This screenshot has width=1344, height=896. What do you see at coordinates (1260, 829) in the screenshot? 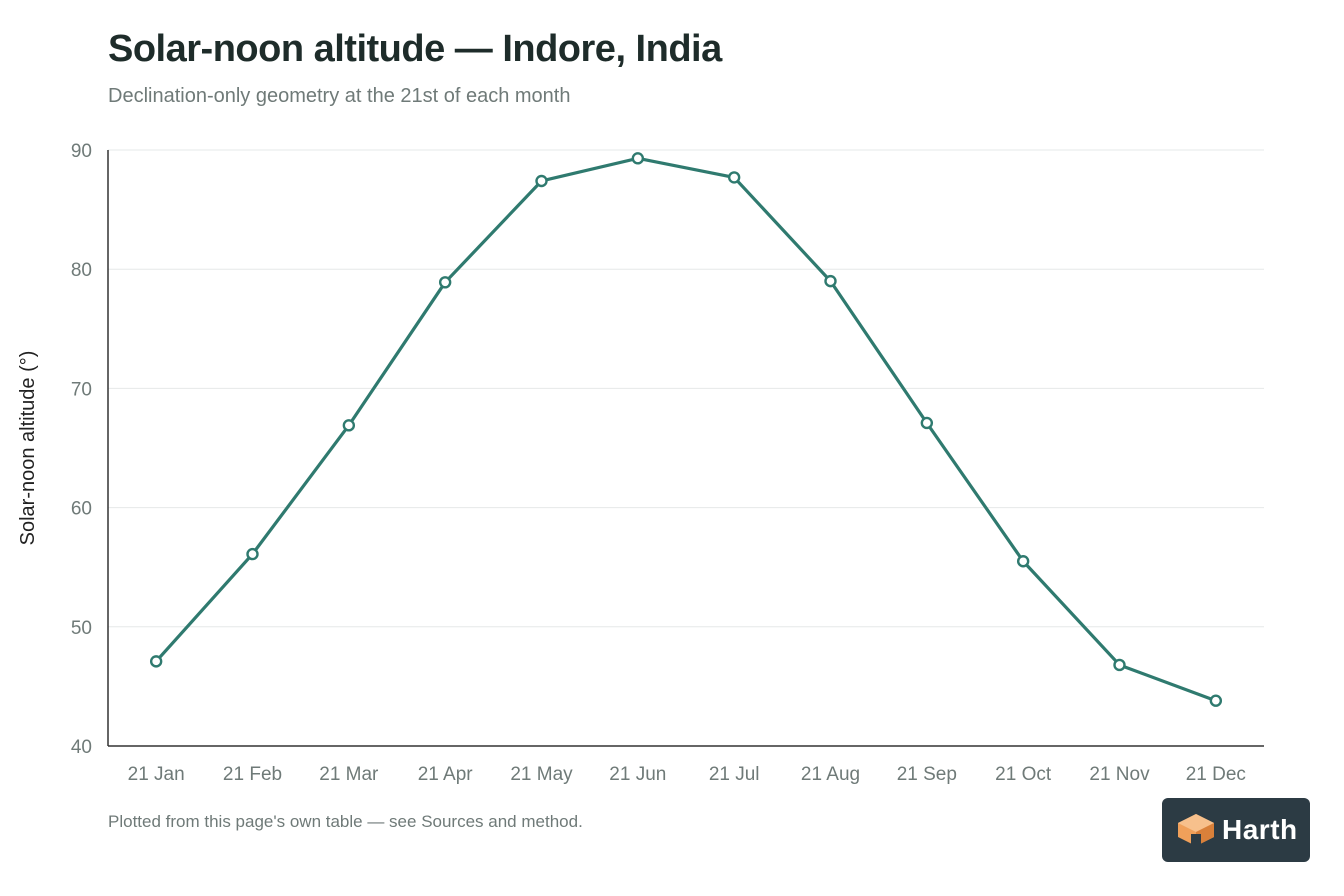
I see `brand-name: Harth` at bounding box center [1260, 829].